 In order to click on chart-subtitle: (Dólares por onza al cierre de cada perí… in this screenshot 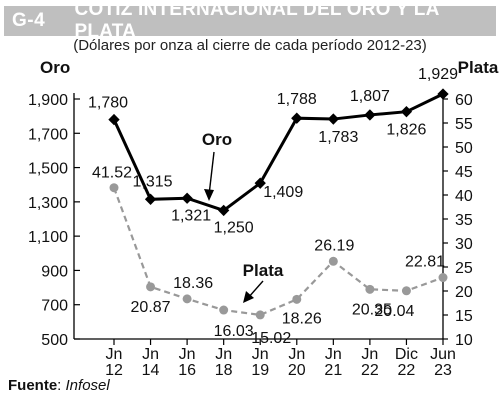, I will do `click(250, 45)`.